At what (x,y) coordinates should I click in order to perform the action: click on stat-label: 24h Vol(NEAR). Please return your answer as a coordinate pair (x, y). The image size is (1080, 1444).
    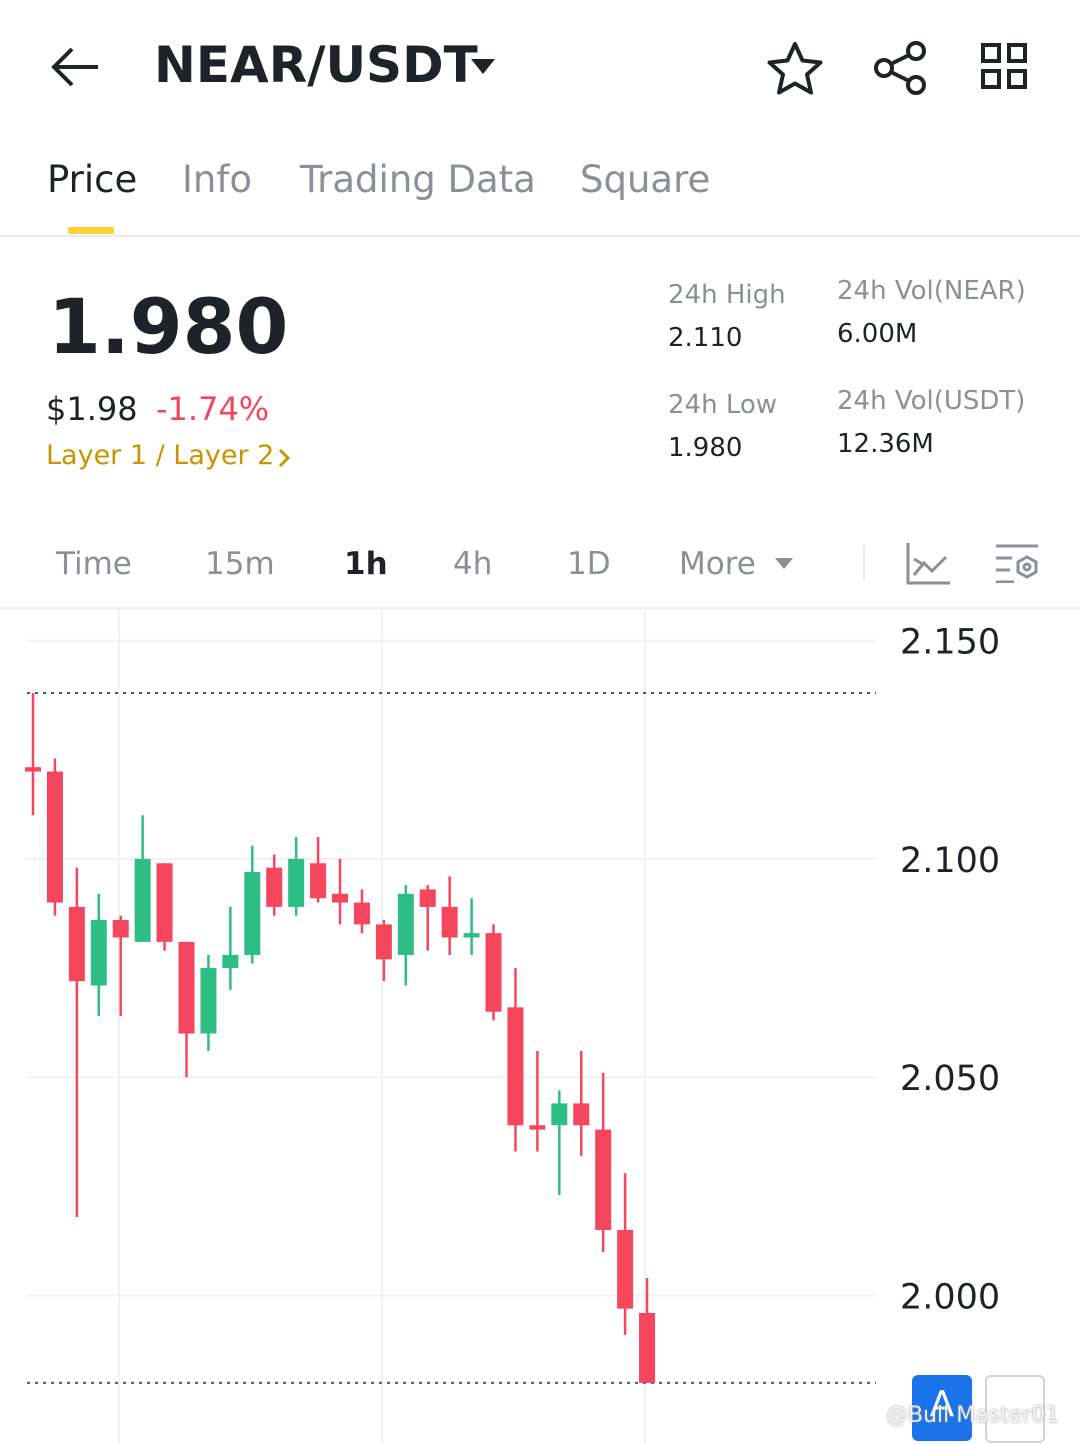
    Looking at the image, I should click on (931, 291).